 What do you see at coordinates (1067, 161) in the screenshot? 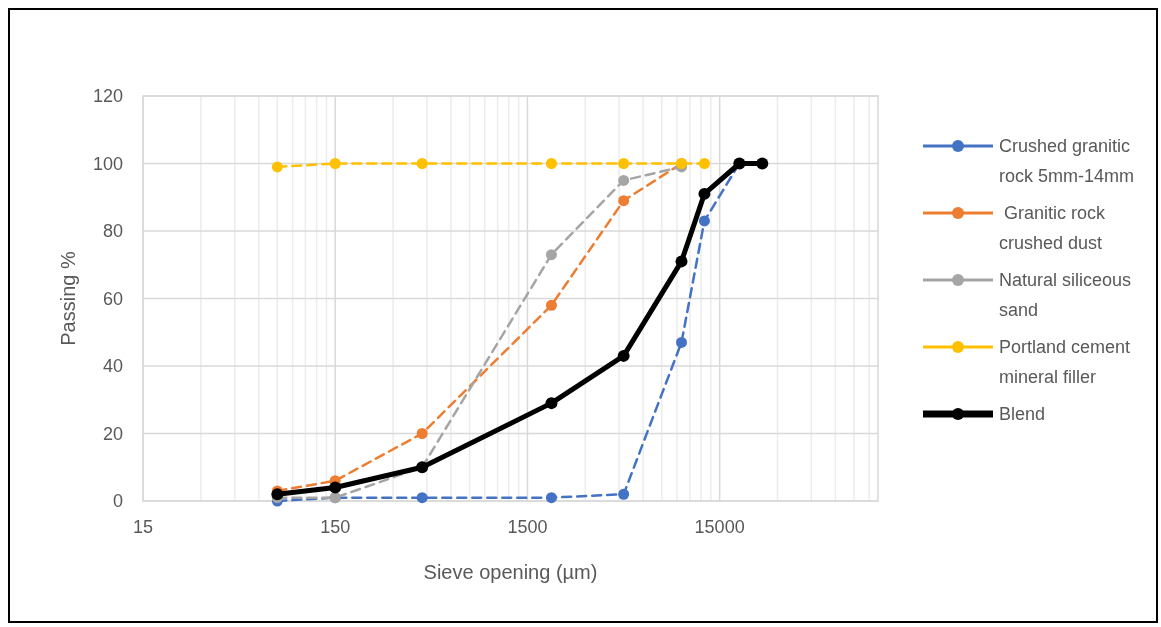
I see `legend-label: Crushed granitic rock 5mm-14mm` at bounding box center [1067, 161].